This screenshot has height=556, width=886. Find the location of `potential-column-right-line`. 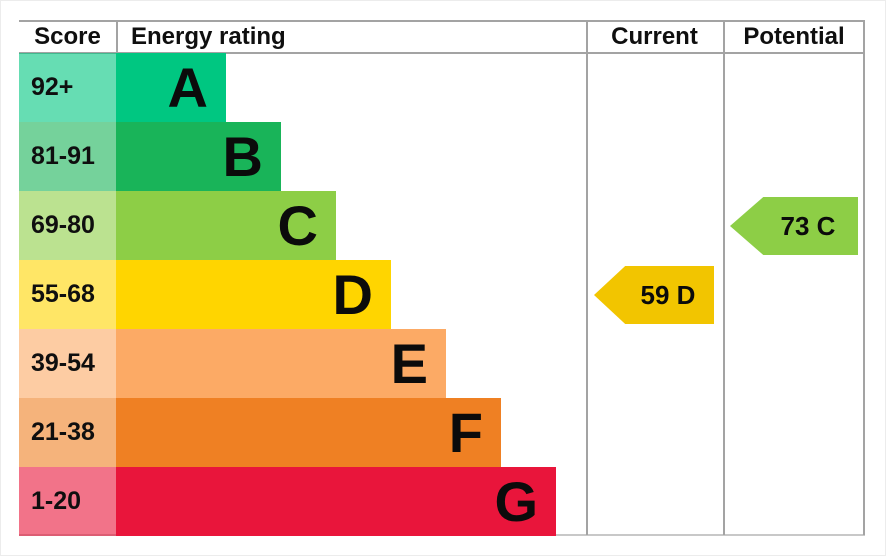

potential-column-right-line is located at coordinates (864, 277).